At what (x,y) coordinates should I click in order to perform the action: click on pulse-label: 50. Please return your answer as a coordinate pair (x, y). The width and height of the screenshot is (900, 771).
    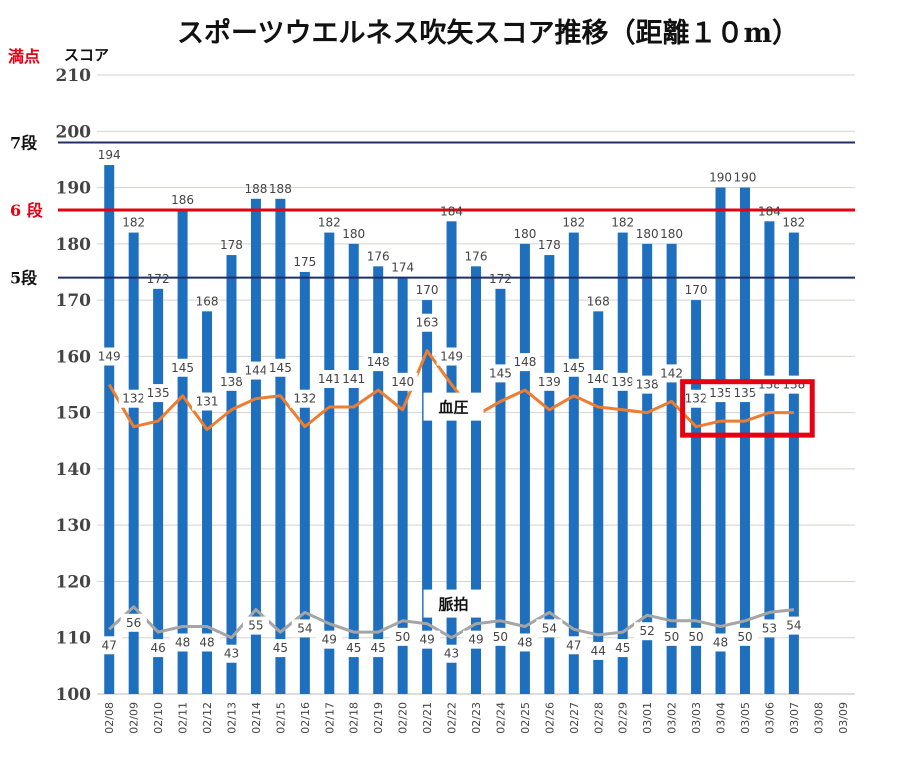
    Looking at the image, I should click on (402, 637).